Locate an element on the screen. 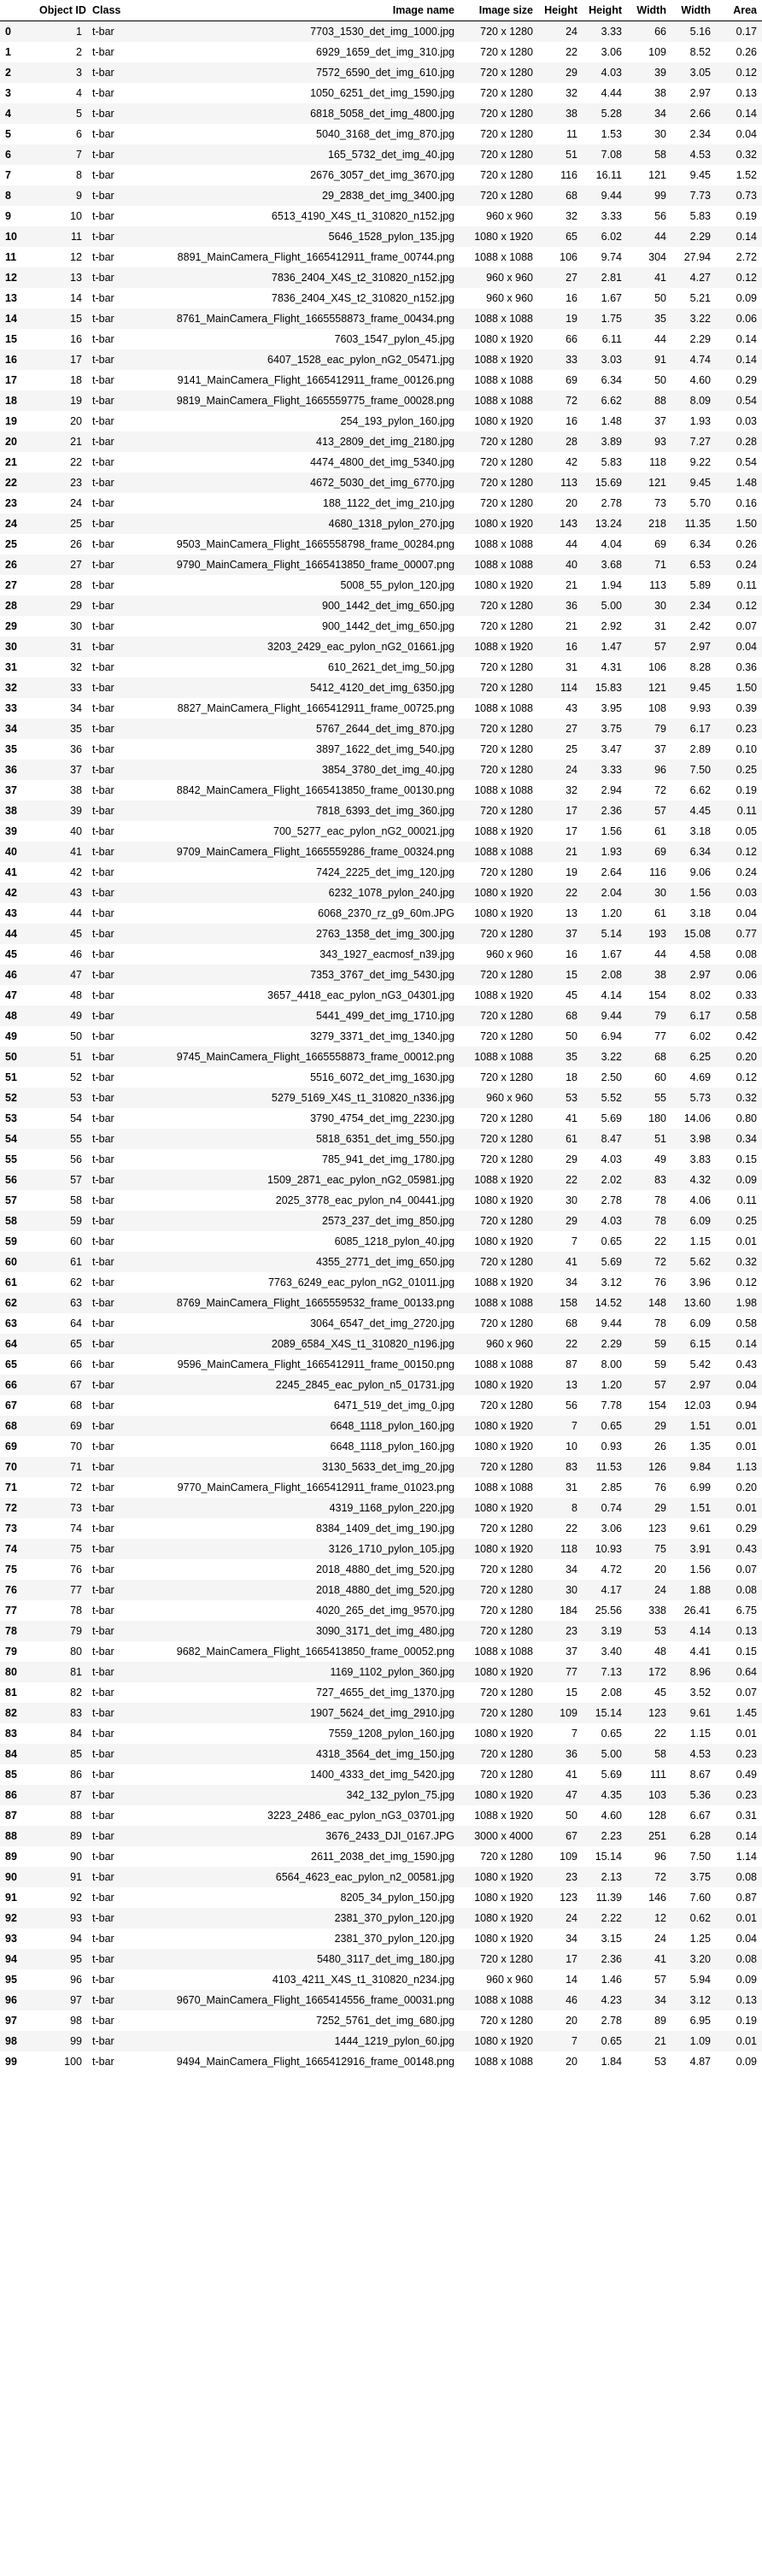 This screenshot has width=762, height=2576. cell-area: 1.52 is located at coordinates (746, 175).